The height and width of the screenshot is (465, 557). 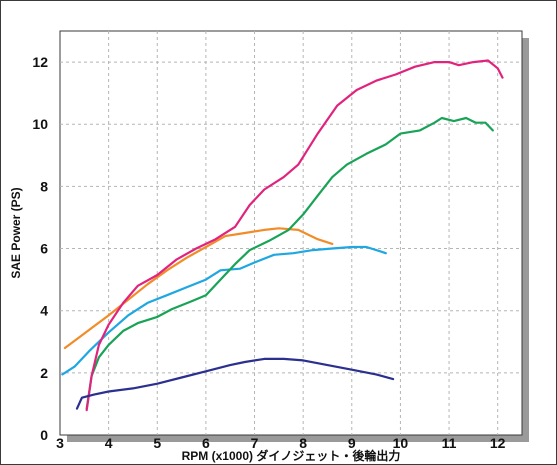 I want to click on y-tick-labels: 0 2 4 6 8 10 12, so click(x=40, y=248).